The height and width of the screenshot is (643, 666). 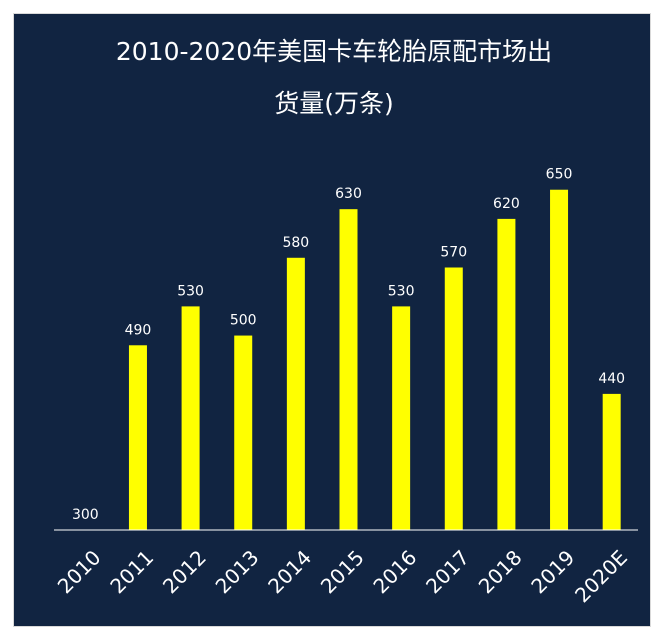 I want to click on x-tick-label-2013: 2013, so click(x=237, y=571).